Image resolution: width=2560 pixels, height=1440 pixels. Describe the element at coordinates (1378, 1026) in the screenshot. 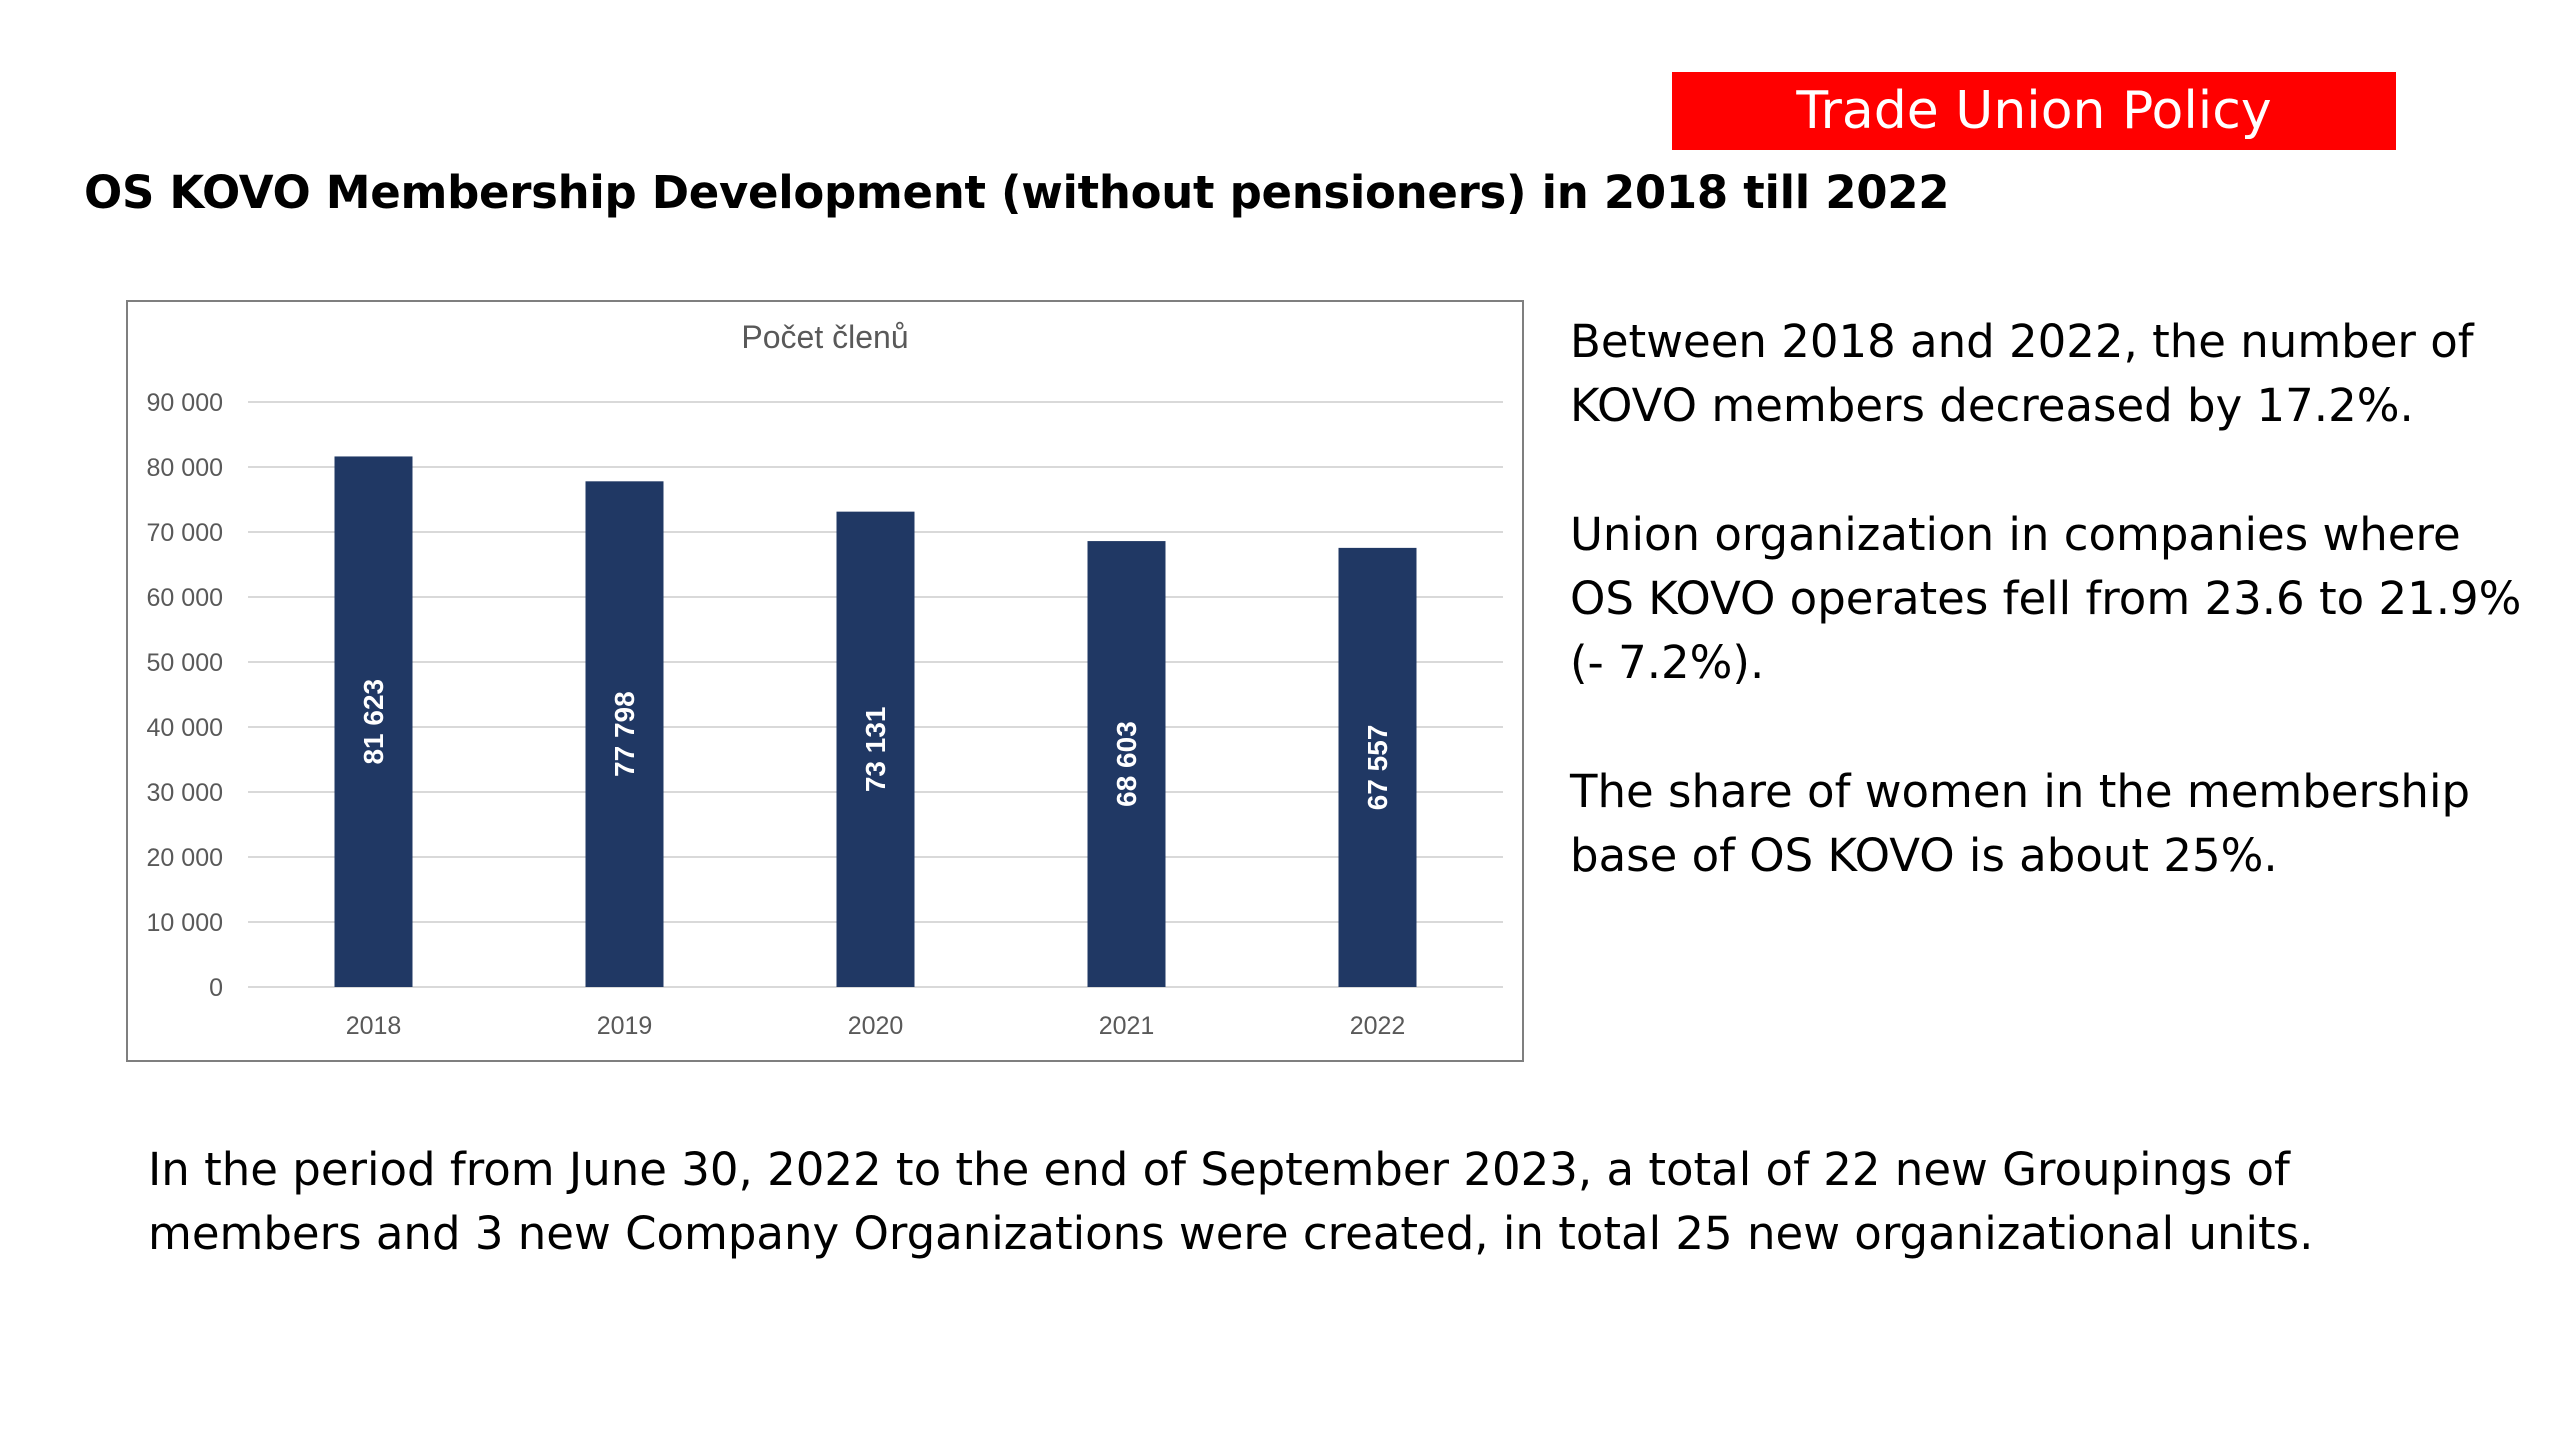

I see `x-tick-label: 2022` at that location.